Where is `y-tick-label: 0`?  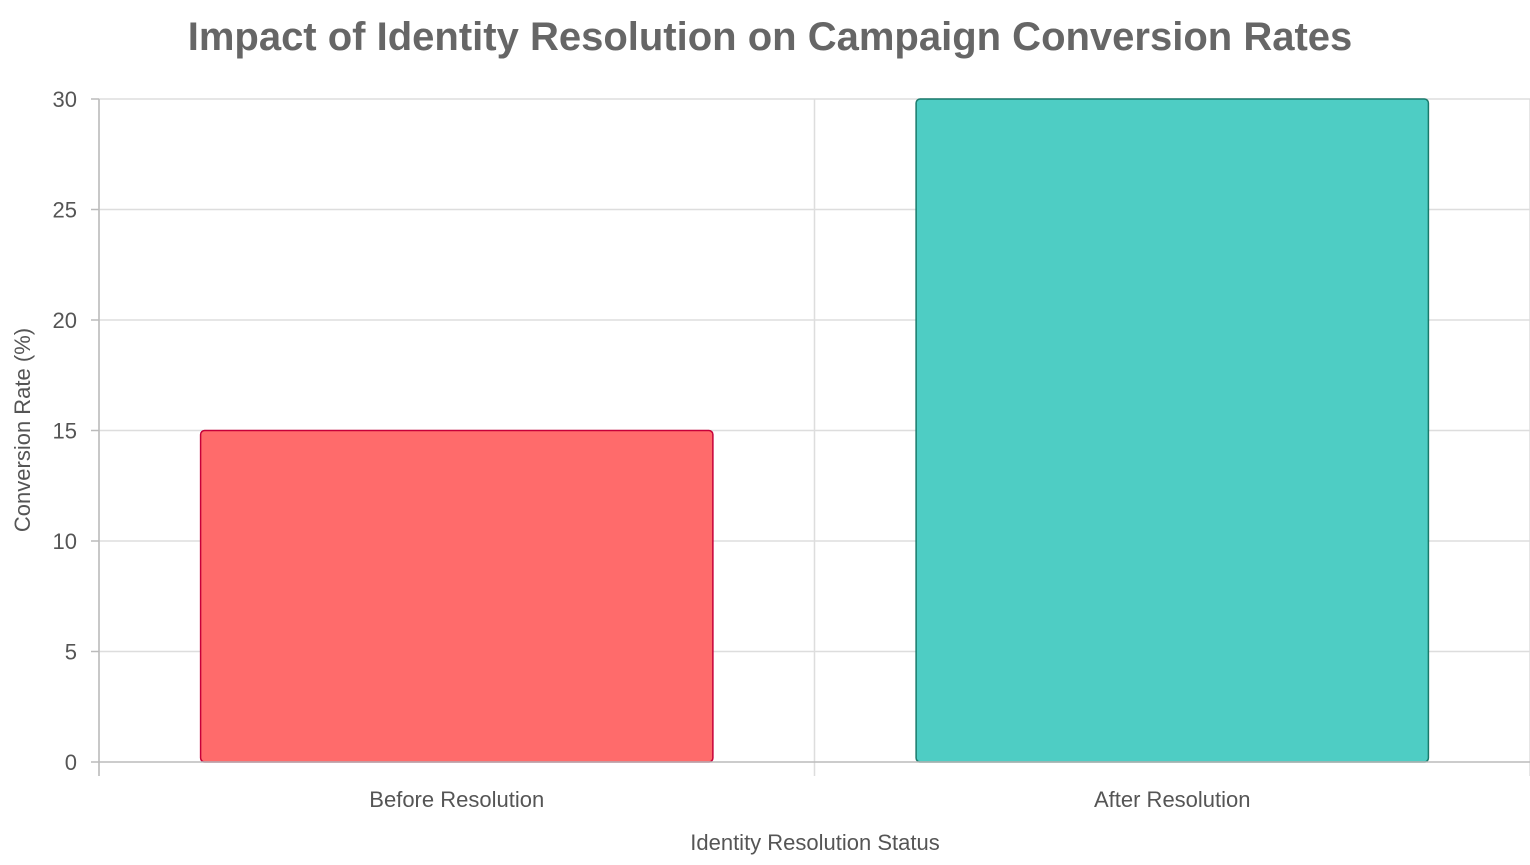
y-tick-label: 0 is located at coordinates (71, 762).